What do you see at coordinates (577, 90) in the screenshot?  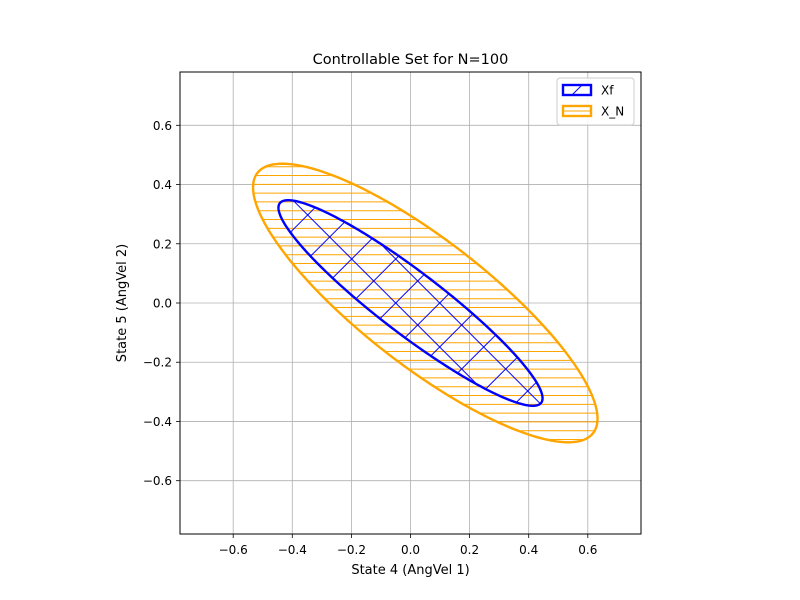 I see `legend-hatch` at bounding box center [577, 90].